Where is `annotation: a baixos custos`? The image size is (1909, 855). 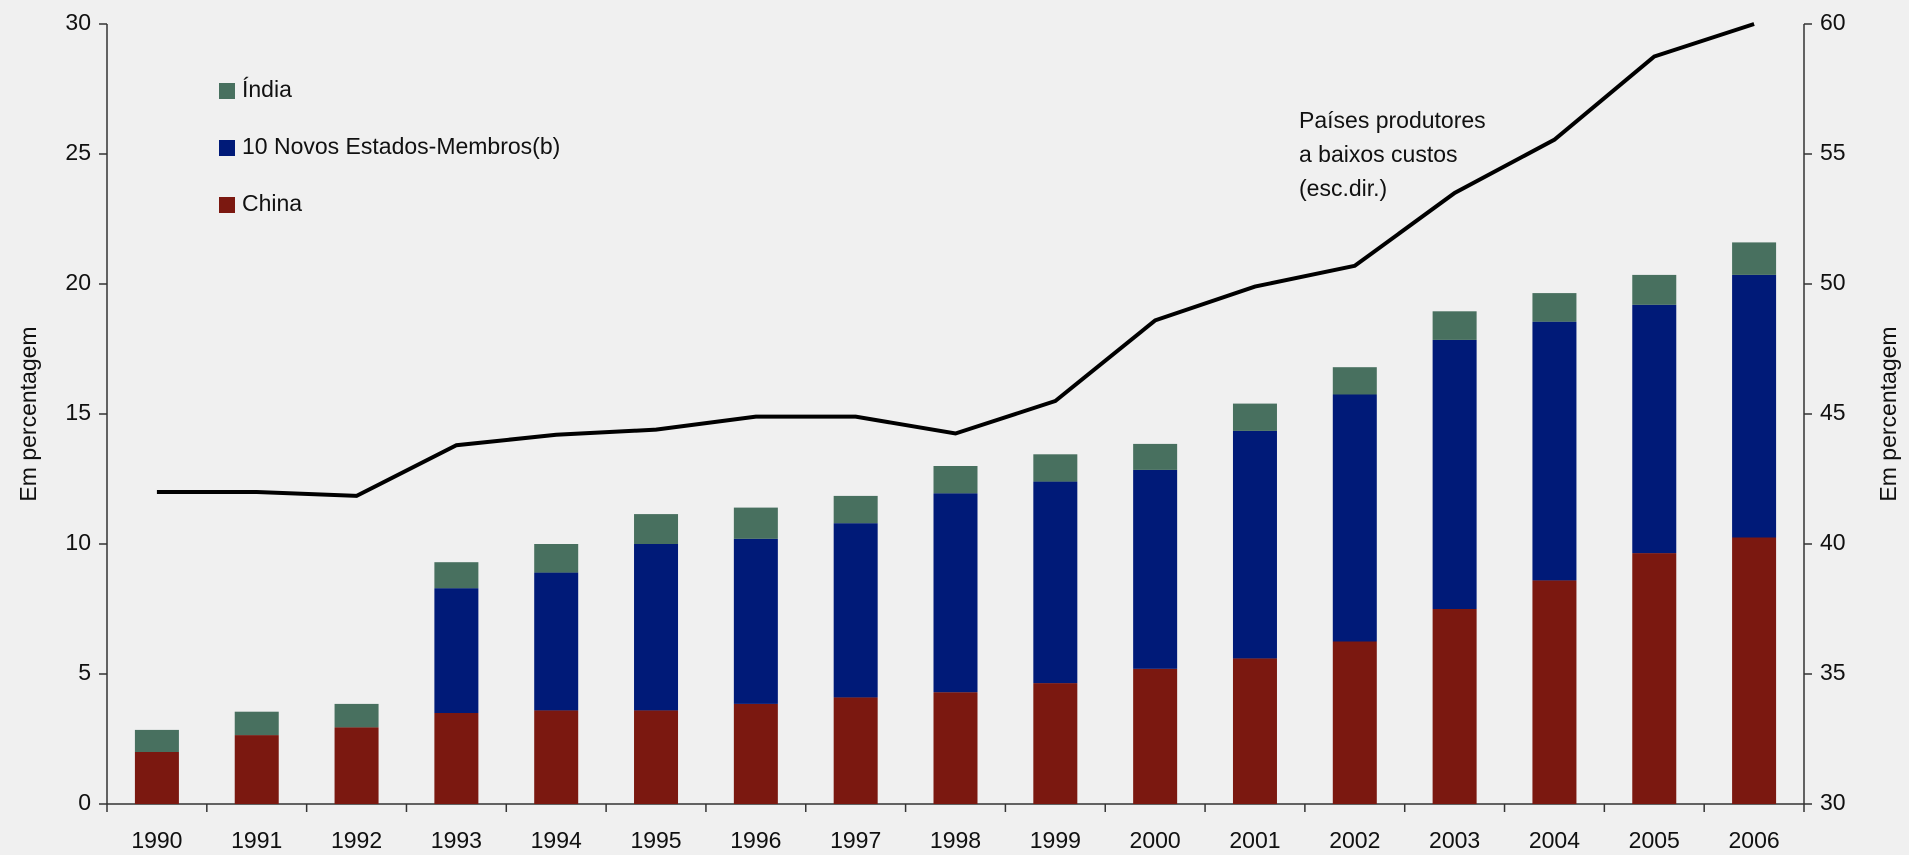 annotation: a baixos custos is located at coordinates (1378, 154).